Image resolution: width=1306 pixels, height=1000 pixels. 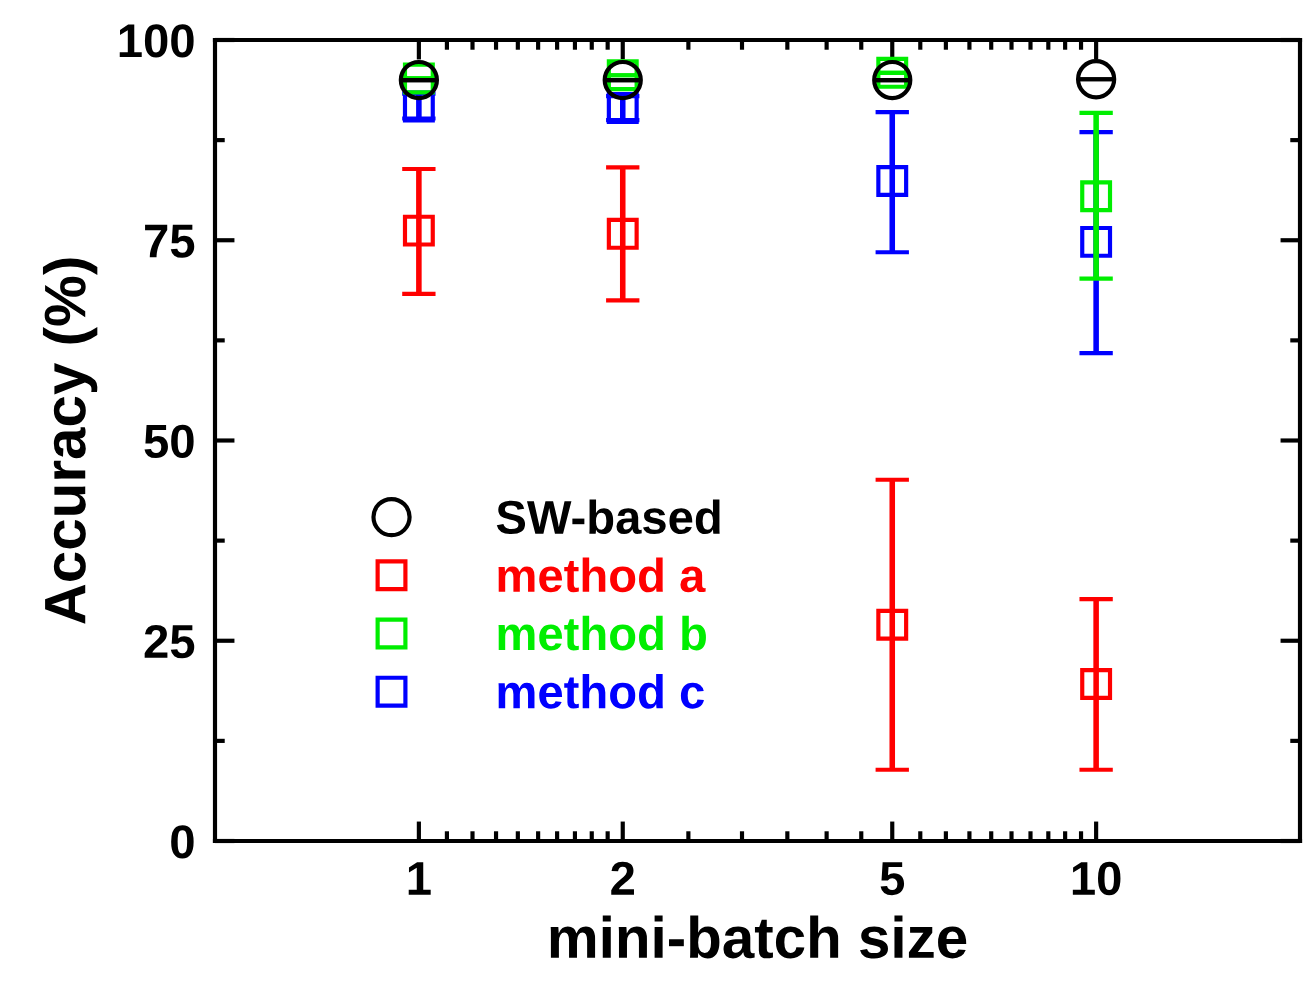 I want to click on y-tick-label: 50, so click(x=169, y=441).